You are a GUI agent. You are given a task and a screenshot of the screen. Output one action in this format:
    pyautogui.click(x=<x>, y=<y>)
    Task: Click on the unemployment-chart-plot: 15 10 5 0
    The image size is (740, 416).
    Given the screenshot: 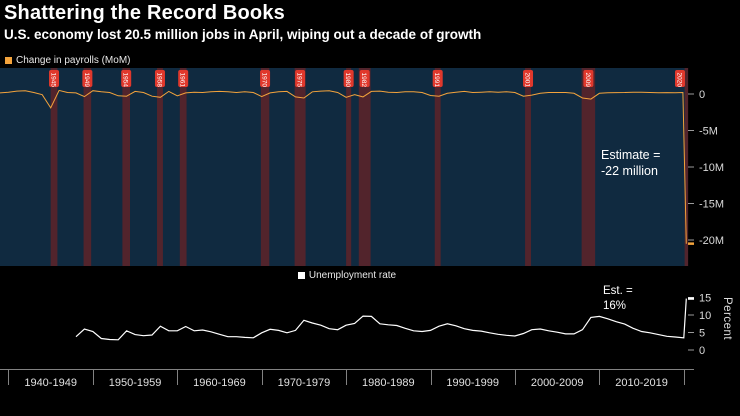 What is the action you would take?
    pyautogui.click(x=393, y=325)
    